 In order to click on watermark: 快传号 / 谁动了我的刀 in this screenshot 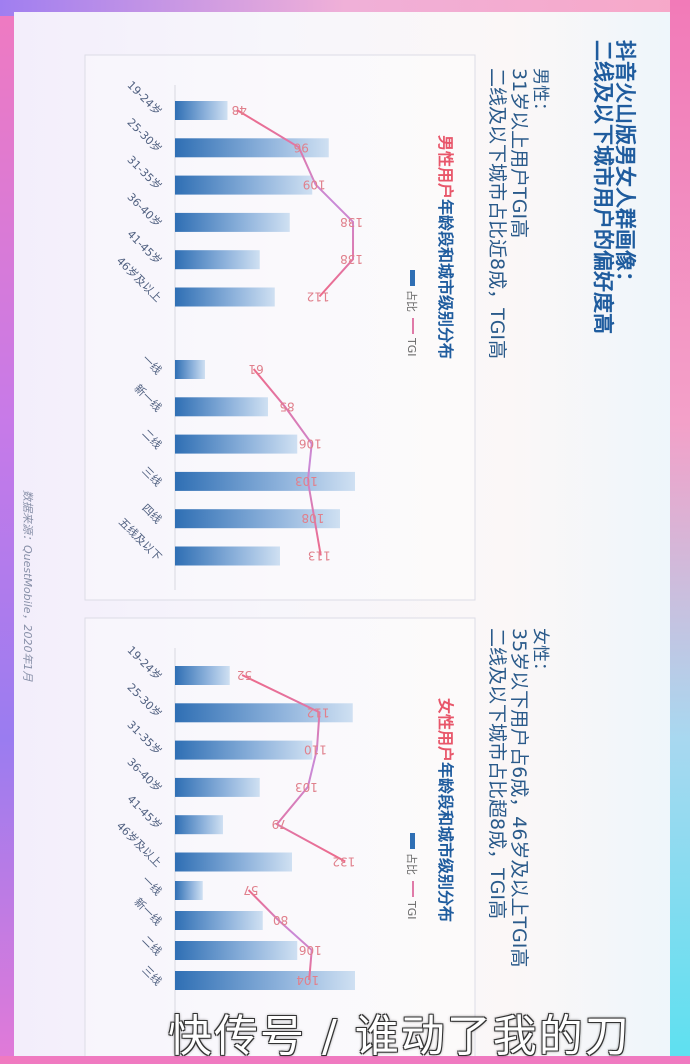, I will do `click(399, 1036)`.